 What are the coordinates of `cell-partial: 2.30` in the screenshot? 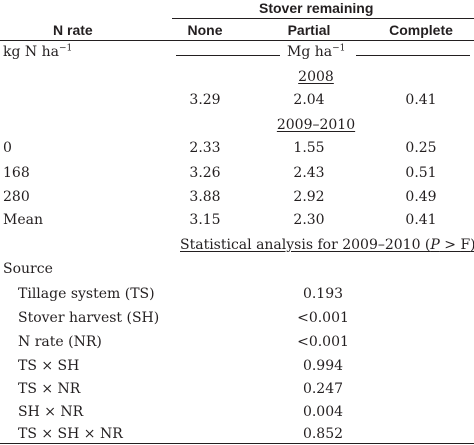 It's located at (309, 220).